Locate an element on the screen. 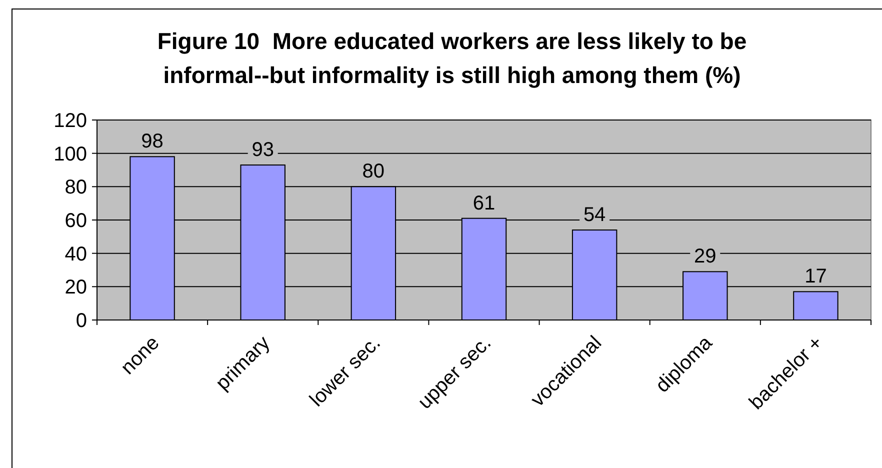  y-tick-label: 60 is located at coordinates (75, 221).